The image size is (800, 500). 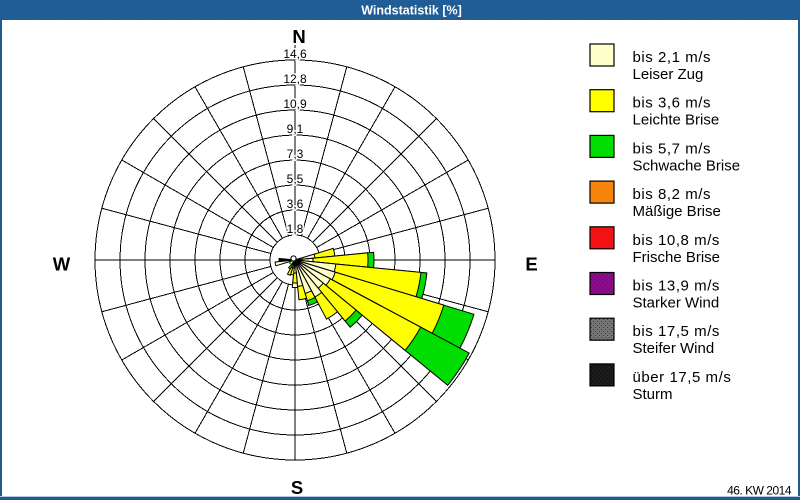 What do you see at coordinates (295, 154) in the screenshot?
I see `svg-text: 7,3` at bounding box center [295, 154].